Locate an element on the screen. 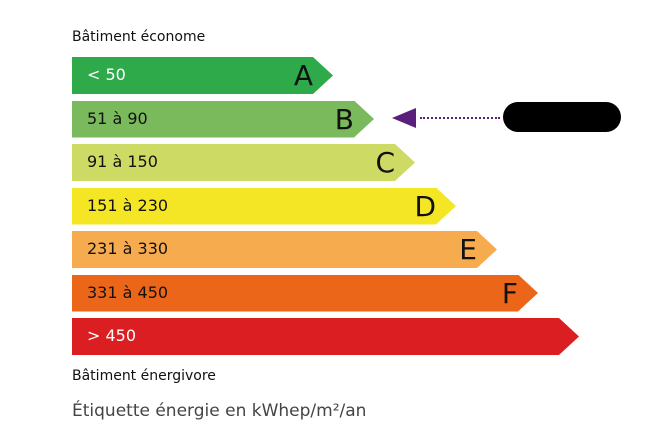 The image size is (667, 441). energy-class-c: 91 à 150 C is located at coordinates (243, 162).